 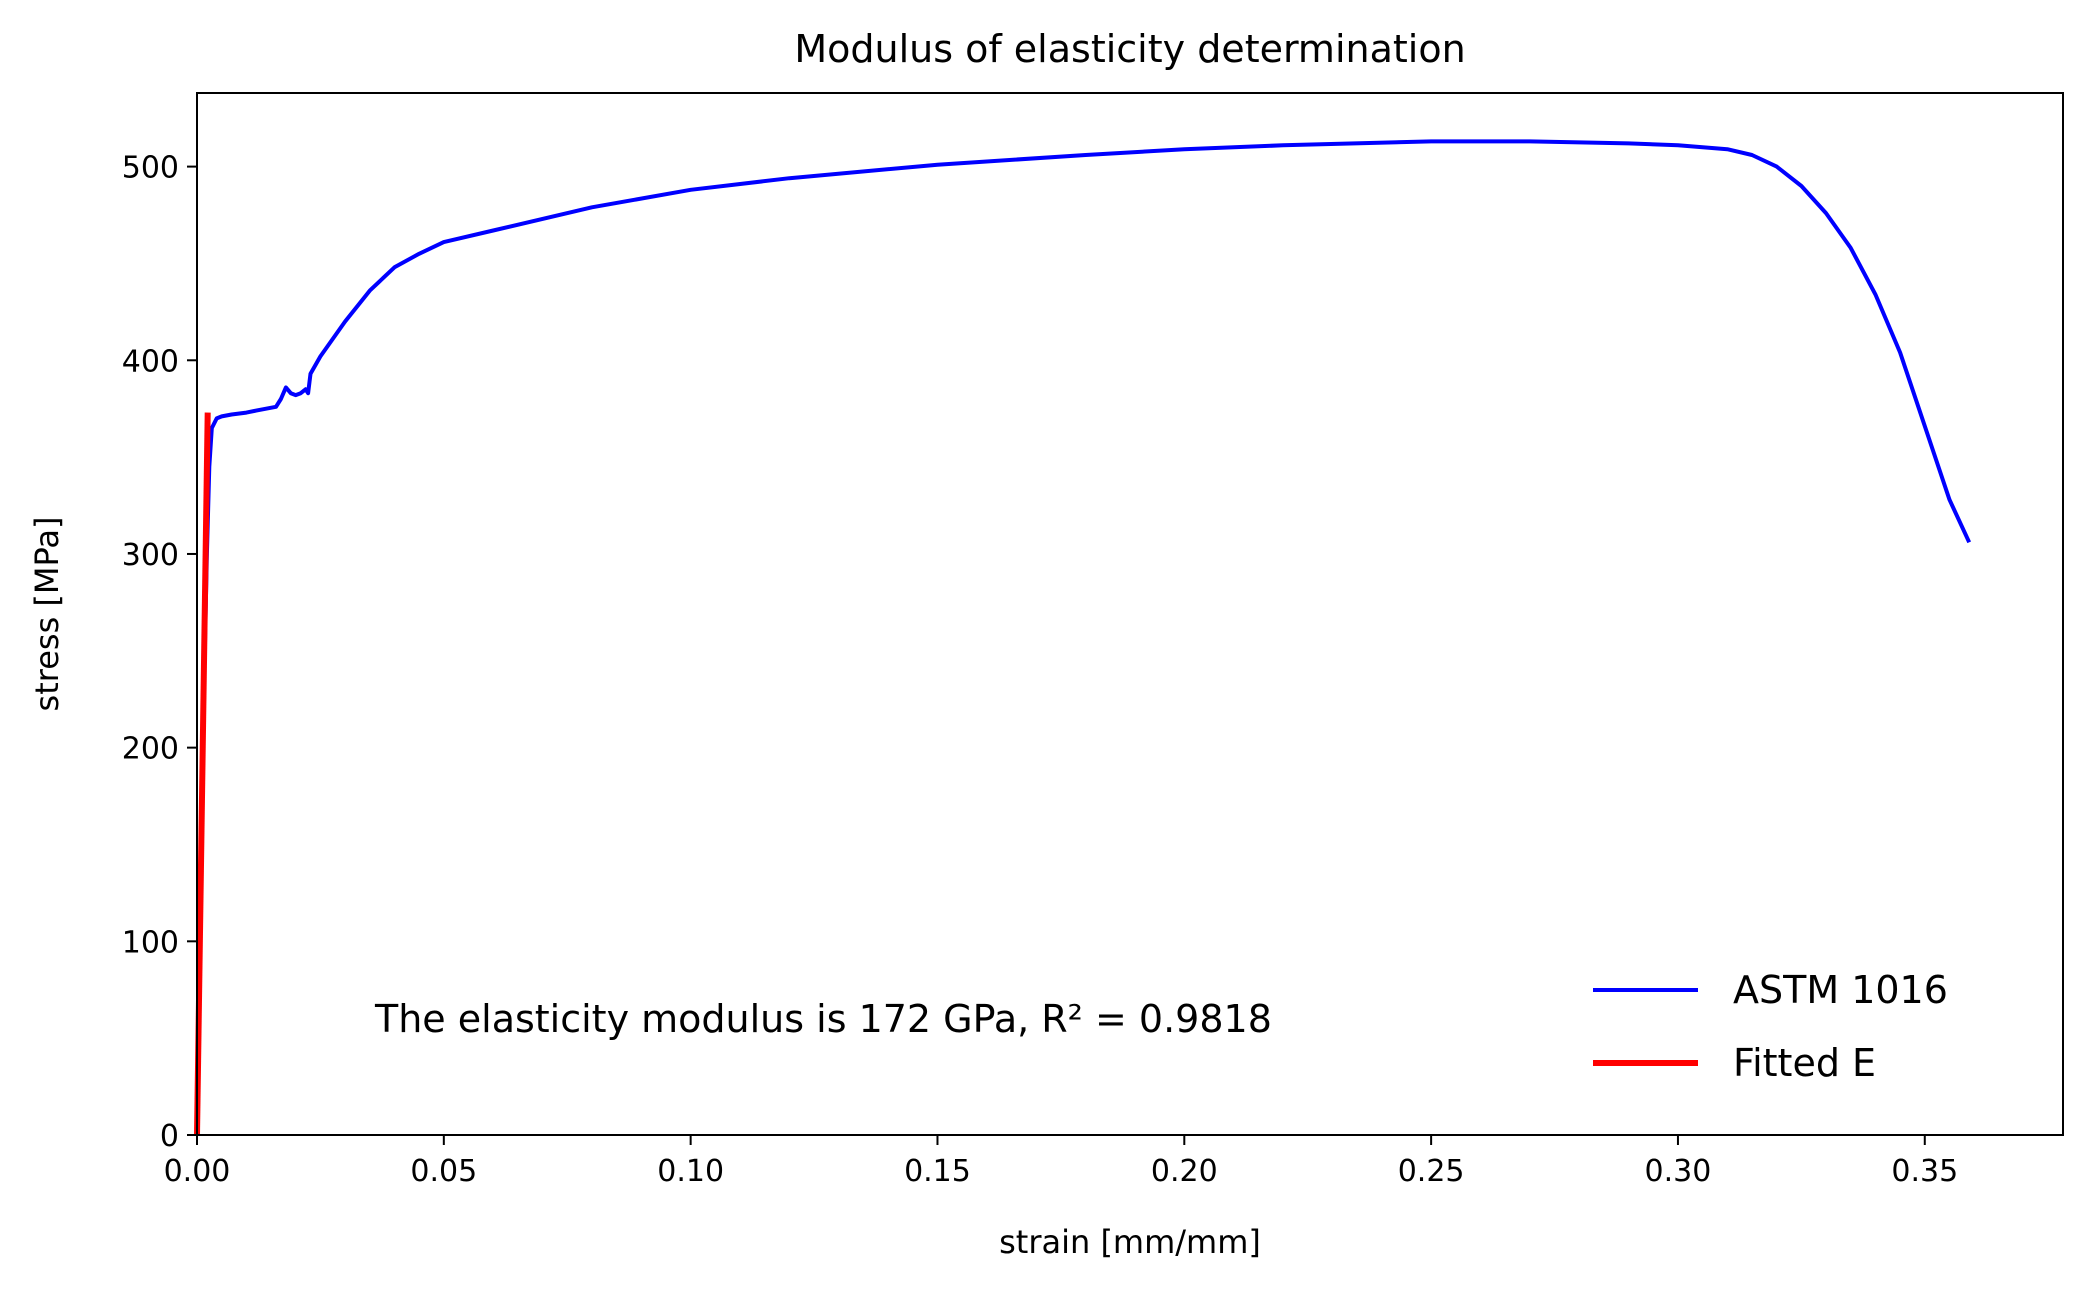 I want to click on y-axis-ticks: 0 100 200 300 400 500, so click(x=159, y=652).